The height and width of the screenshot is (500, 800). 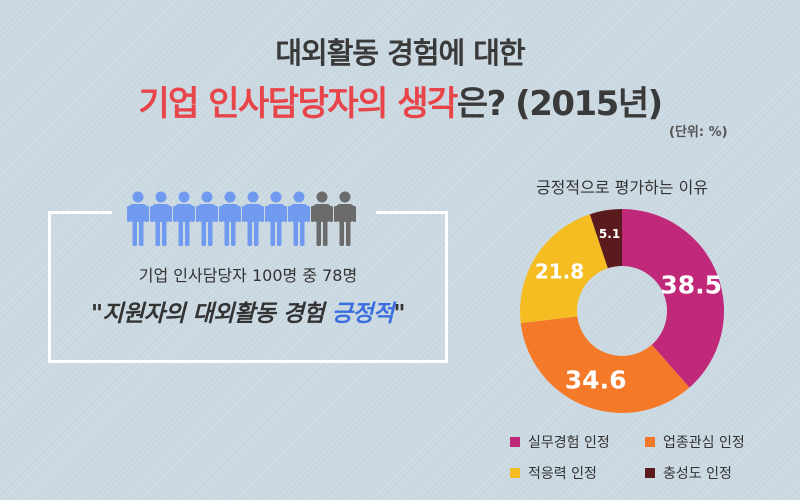 I want to click on legend-item-4: 충성도 인정, so click(x=688, y=473).